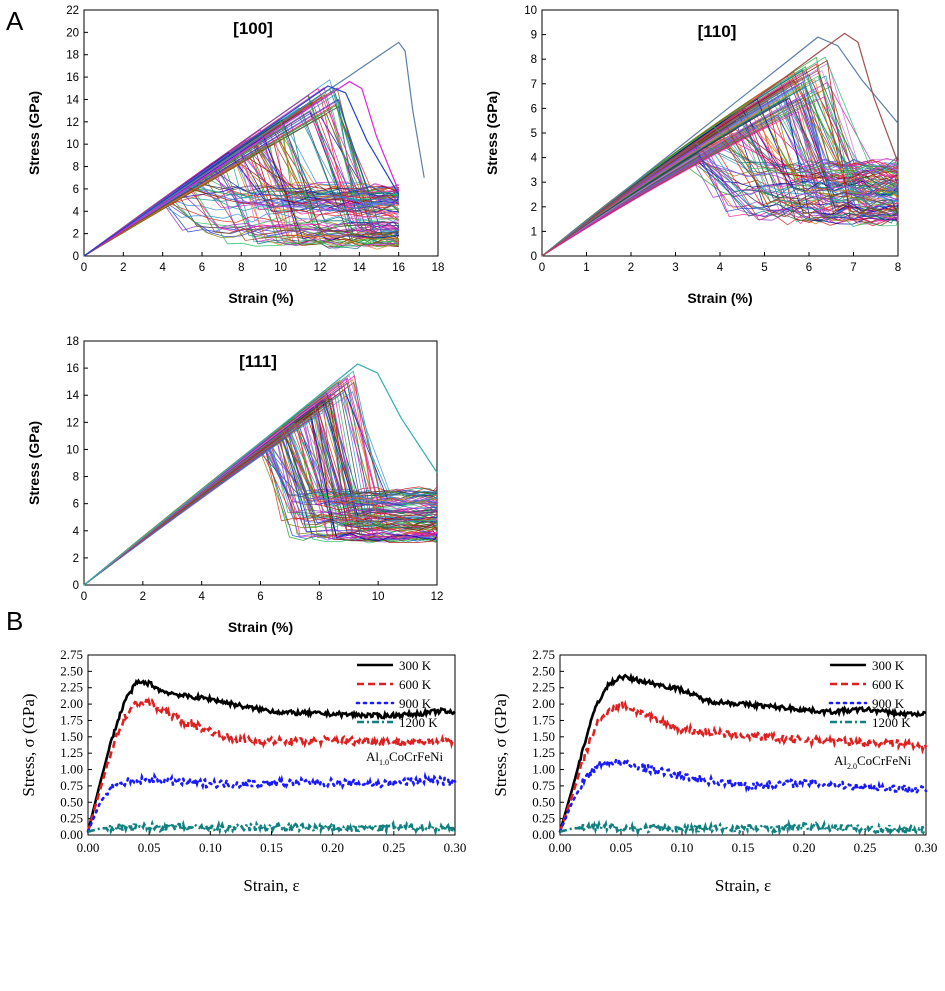 Image resolution: width=945 pixels, height=991 pixels. Describe the element at coordinates (72, 100) in the screenshot. I see `y-tick-label: 14` at that location.